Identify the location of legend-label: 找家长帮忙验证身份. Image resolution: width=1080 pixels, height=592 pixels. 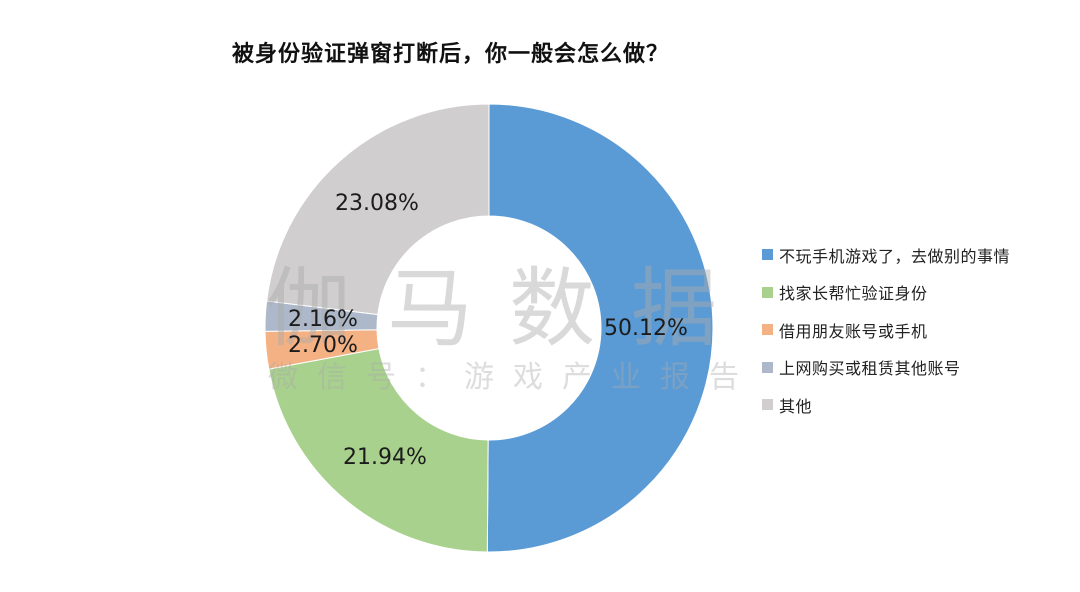
(853, 294).